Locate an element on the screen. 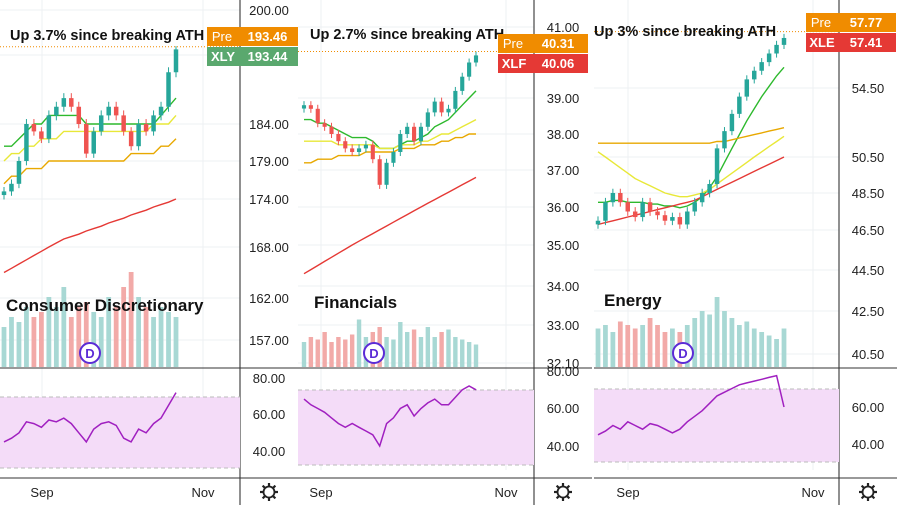 This screenshot has height=505, width=900. dividend-circle is located at coordinates (374, 353).